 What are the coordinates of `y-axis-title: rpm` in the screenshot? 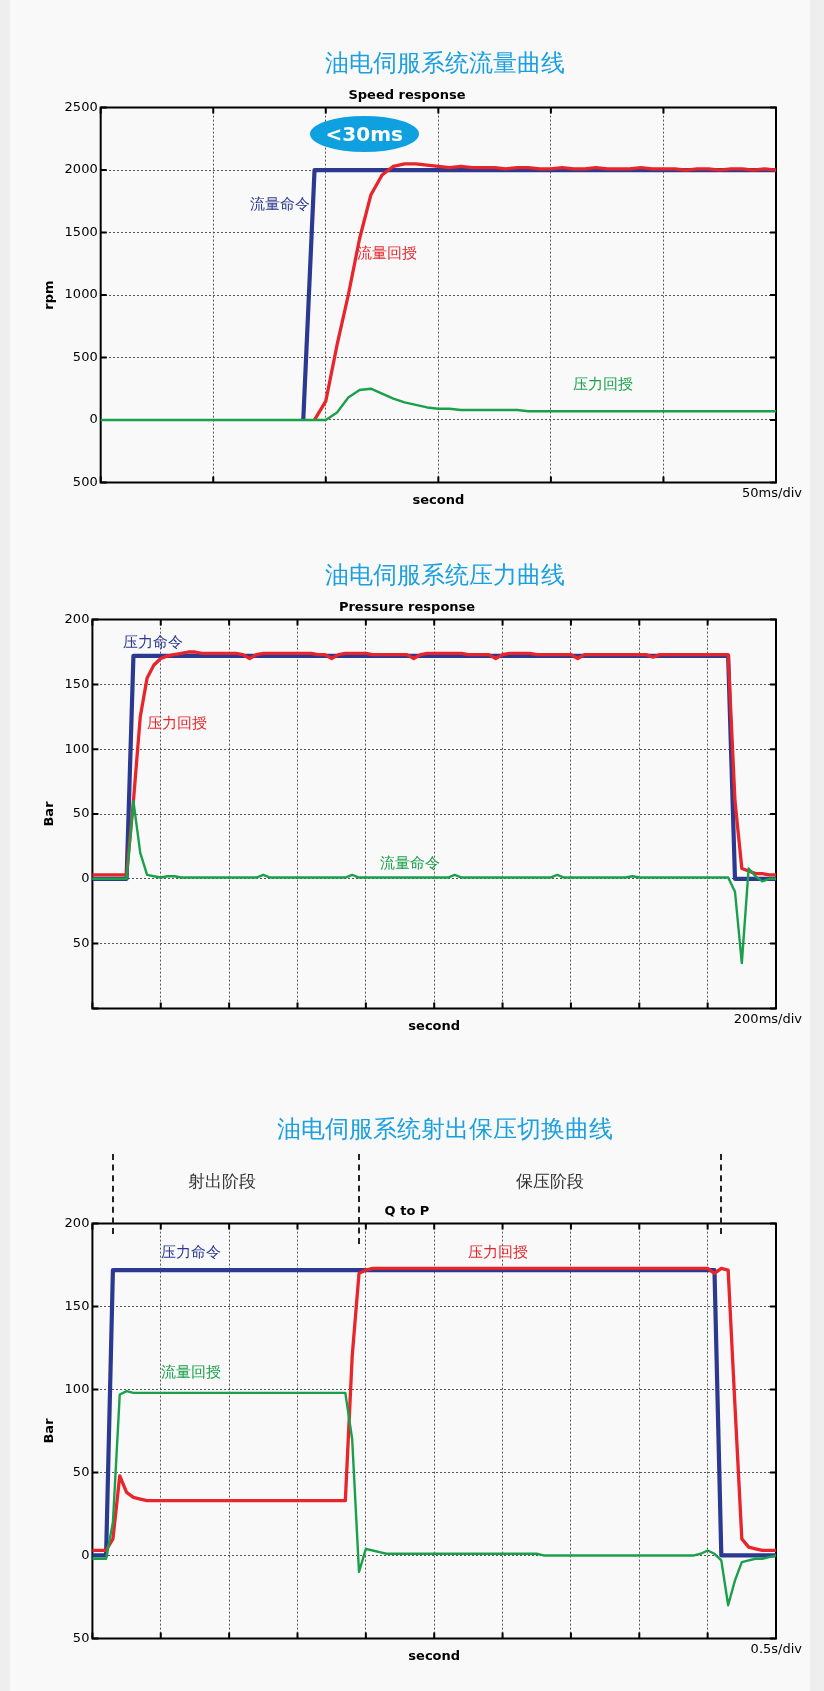 It's located at (49, 295).